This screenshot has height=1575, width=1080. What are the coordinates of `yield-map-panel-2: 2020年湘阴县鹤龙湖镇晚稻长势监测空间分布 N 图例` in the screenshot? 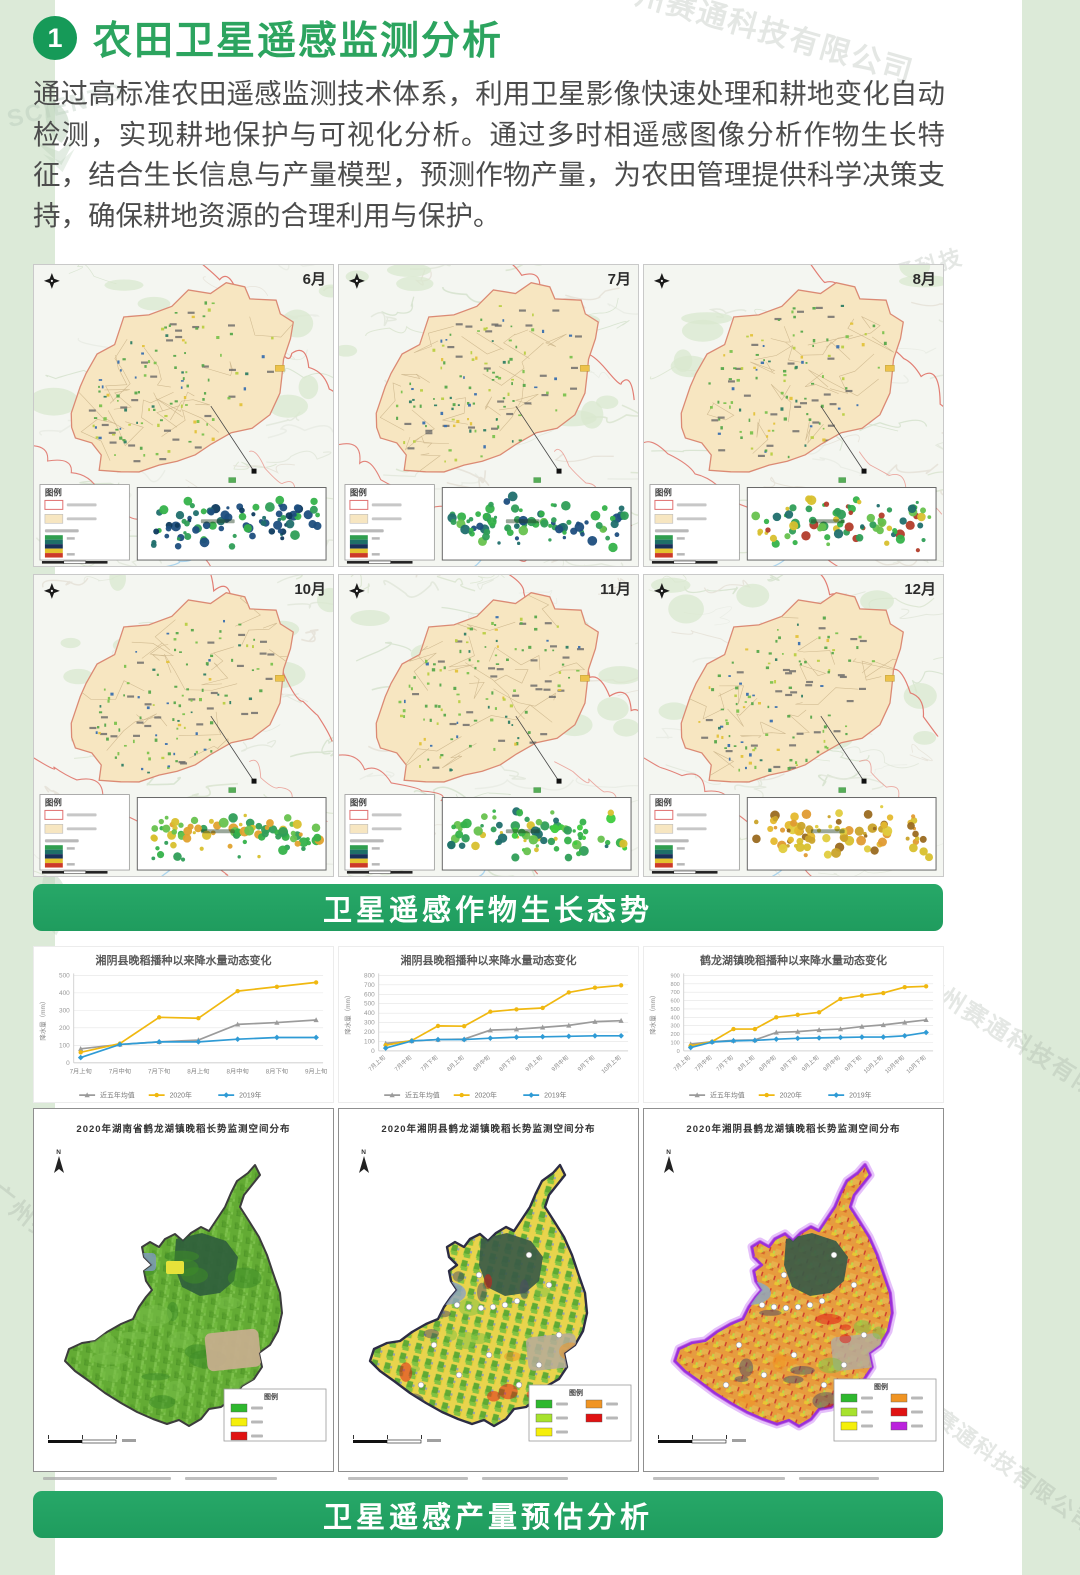 It's located at (488, 1290).